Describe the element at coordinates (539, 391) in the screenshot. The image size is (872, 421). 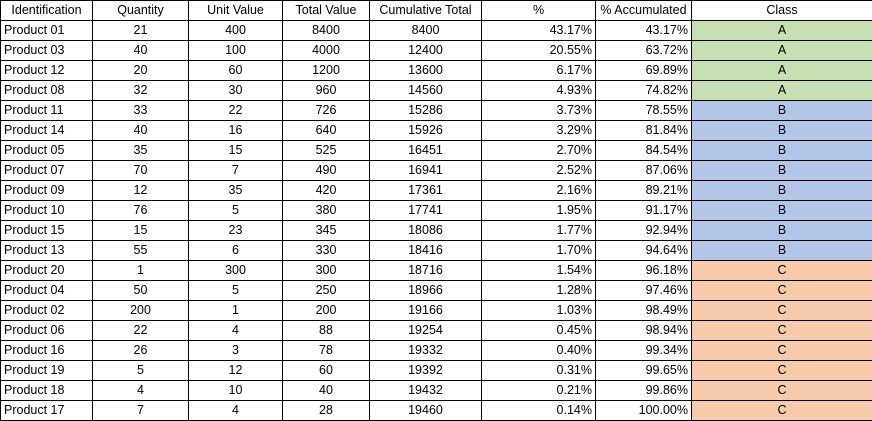
I see `cell-percent: 0.21%` at that location.